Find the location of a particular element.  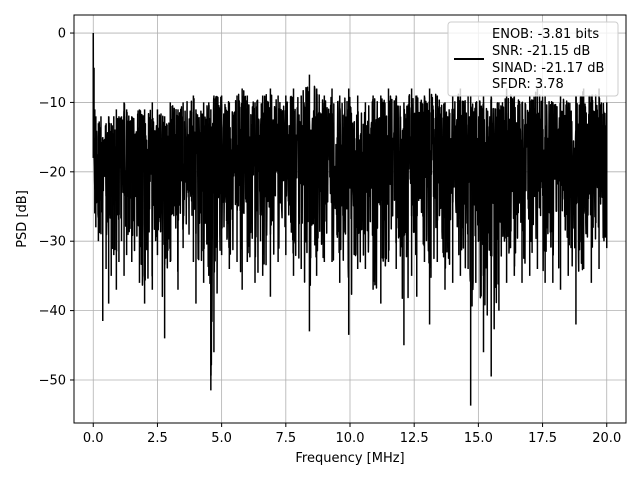

y-axis-label: PSD [dB] is located at coordinates (22, 219).